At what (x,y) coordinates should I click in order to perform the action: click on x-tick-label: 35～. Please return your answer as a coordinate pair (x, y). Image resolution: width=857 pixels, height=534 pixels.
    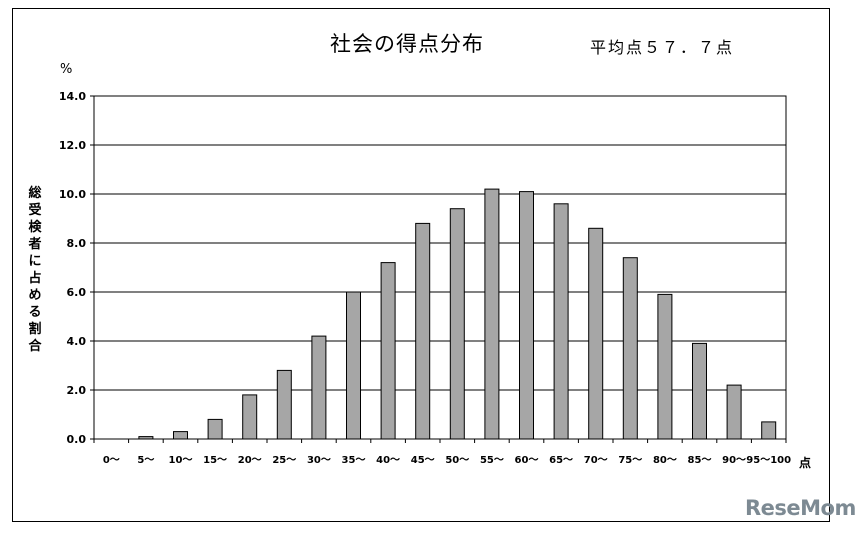
    Looking at the image, I should click on (354, 460).